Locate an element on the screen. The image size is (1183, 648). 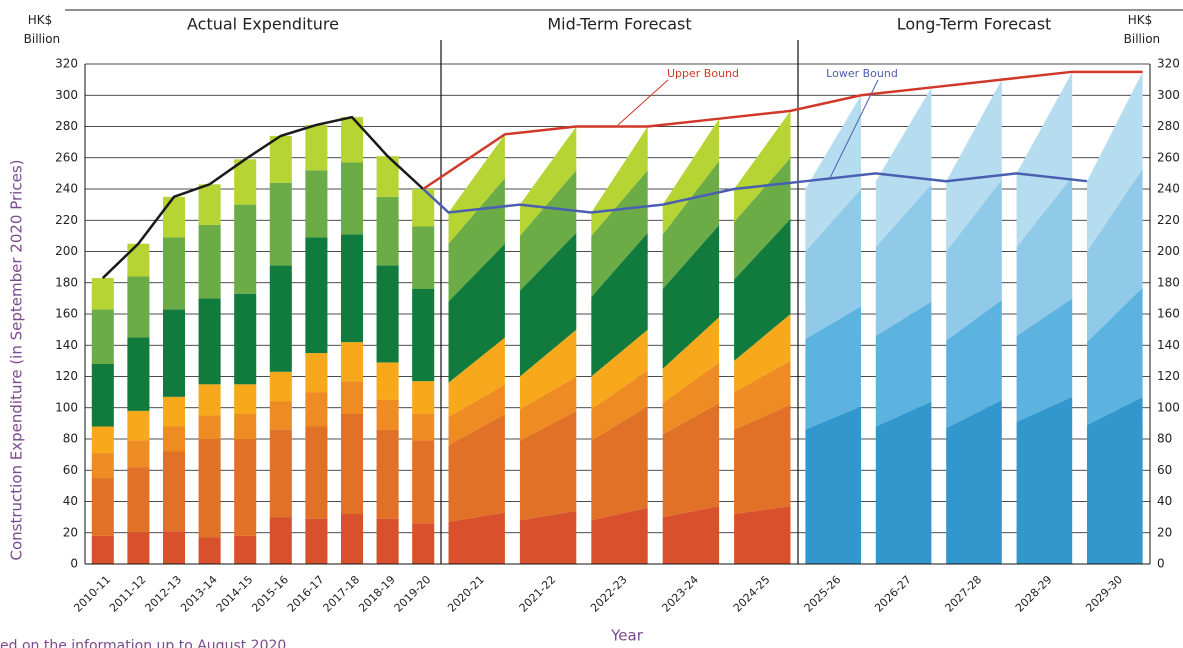
x-tick-label: 2016-17 is located at coordinates (306, 594).